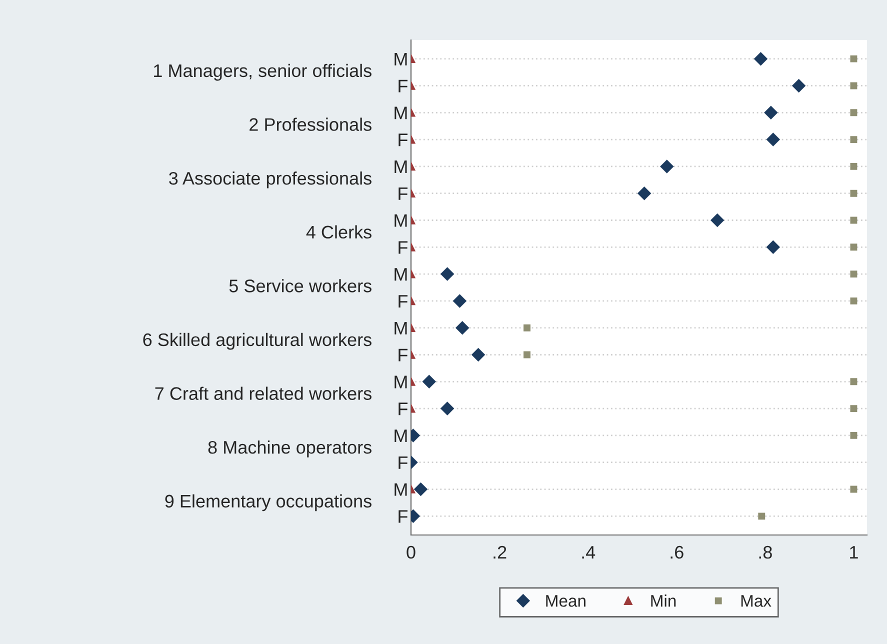  Describe the element at coordinates (270, 179) in the screenshot. I see `text: 3 Associate professionals` at that location.